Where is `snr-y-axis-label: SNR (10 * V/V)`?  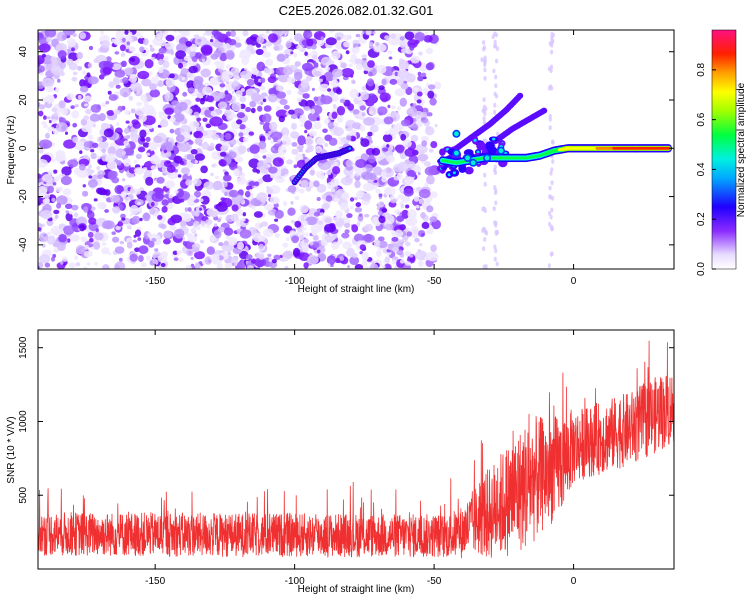 snr-y-axis-label: SNR (10 * V/V) is located at coordinates (11, 449).